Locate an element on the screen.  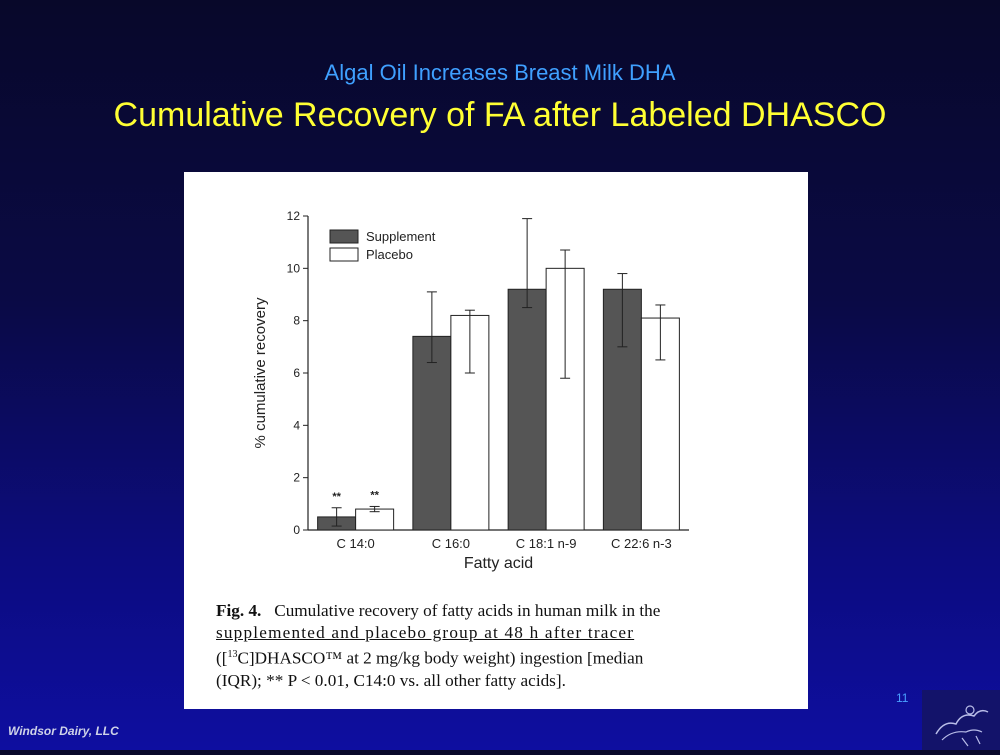
y-tick-label: 4 is located at coordinates (296, 425).